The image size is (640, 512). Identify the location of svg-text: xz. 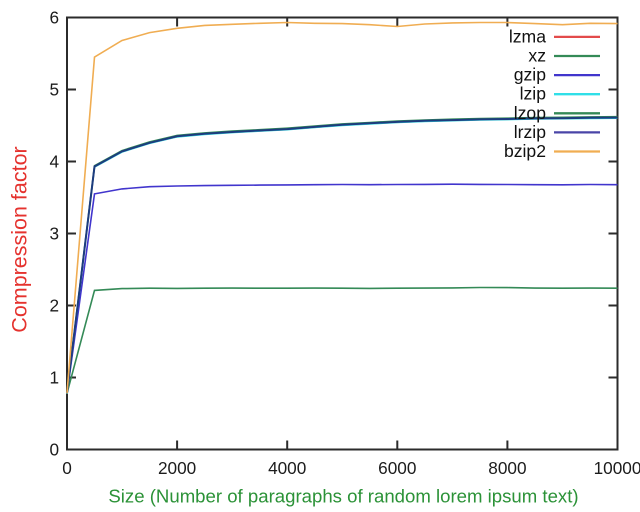
(537, 56).